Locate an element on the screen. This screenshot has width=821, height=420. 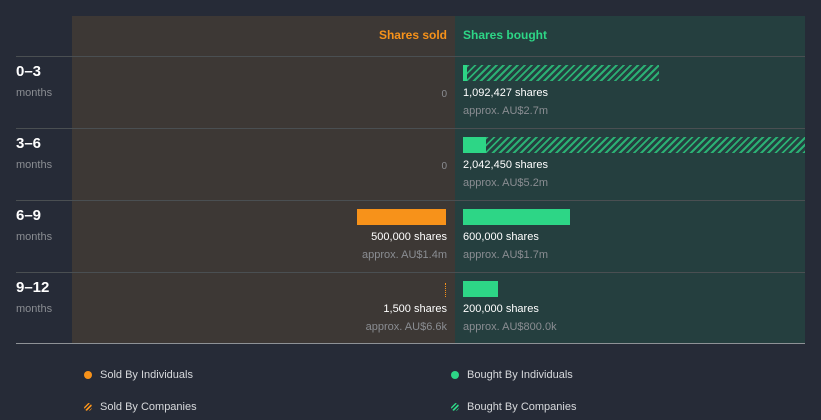
bought-approx-value: approx. AU$1.7m is located at coordinates (505, 255).